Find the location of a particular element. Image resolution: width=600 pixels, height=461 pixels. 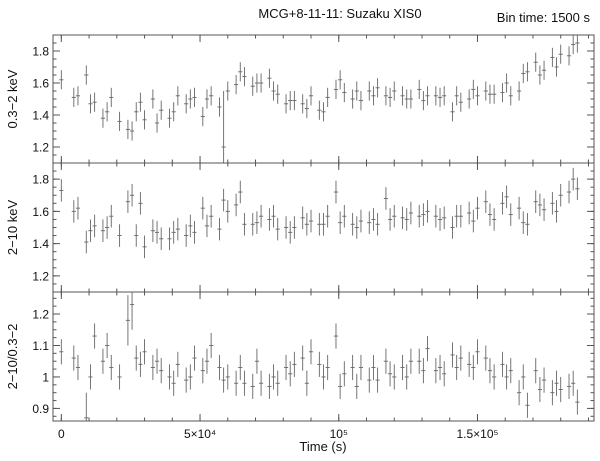

x-tick-label: 1.5×10⁵ is located at coordinates (477, 434).